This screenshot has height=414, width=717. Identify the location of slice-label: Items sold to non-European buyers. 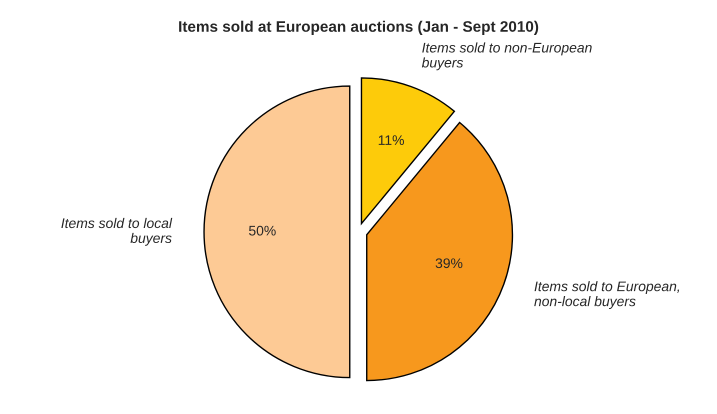
(507, 56).